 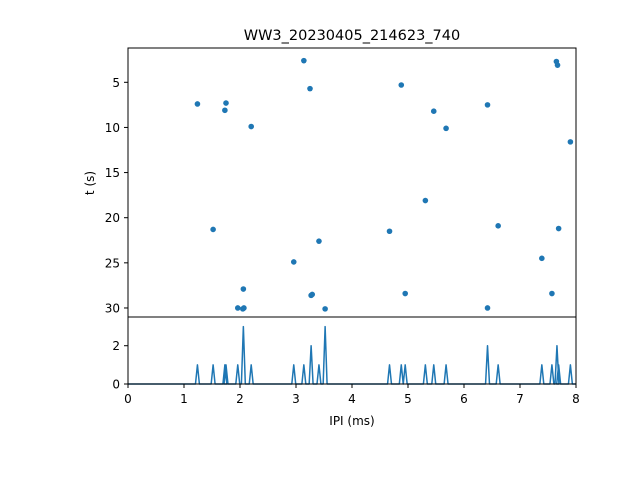 What do you see at coordinates (464, 399) in the screenshot?
I see `x-tick-label: 6` at bounding box center [464, 399].